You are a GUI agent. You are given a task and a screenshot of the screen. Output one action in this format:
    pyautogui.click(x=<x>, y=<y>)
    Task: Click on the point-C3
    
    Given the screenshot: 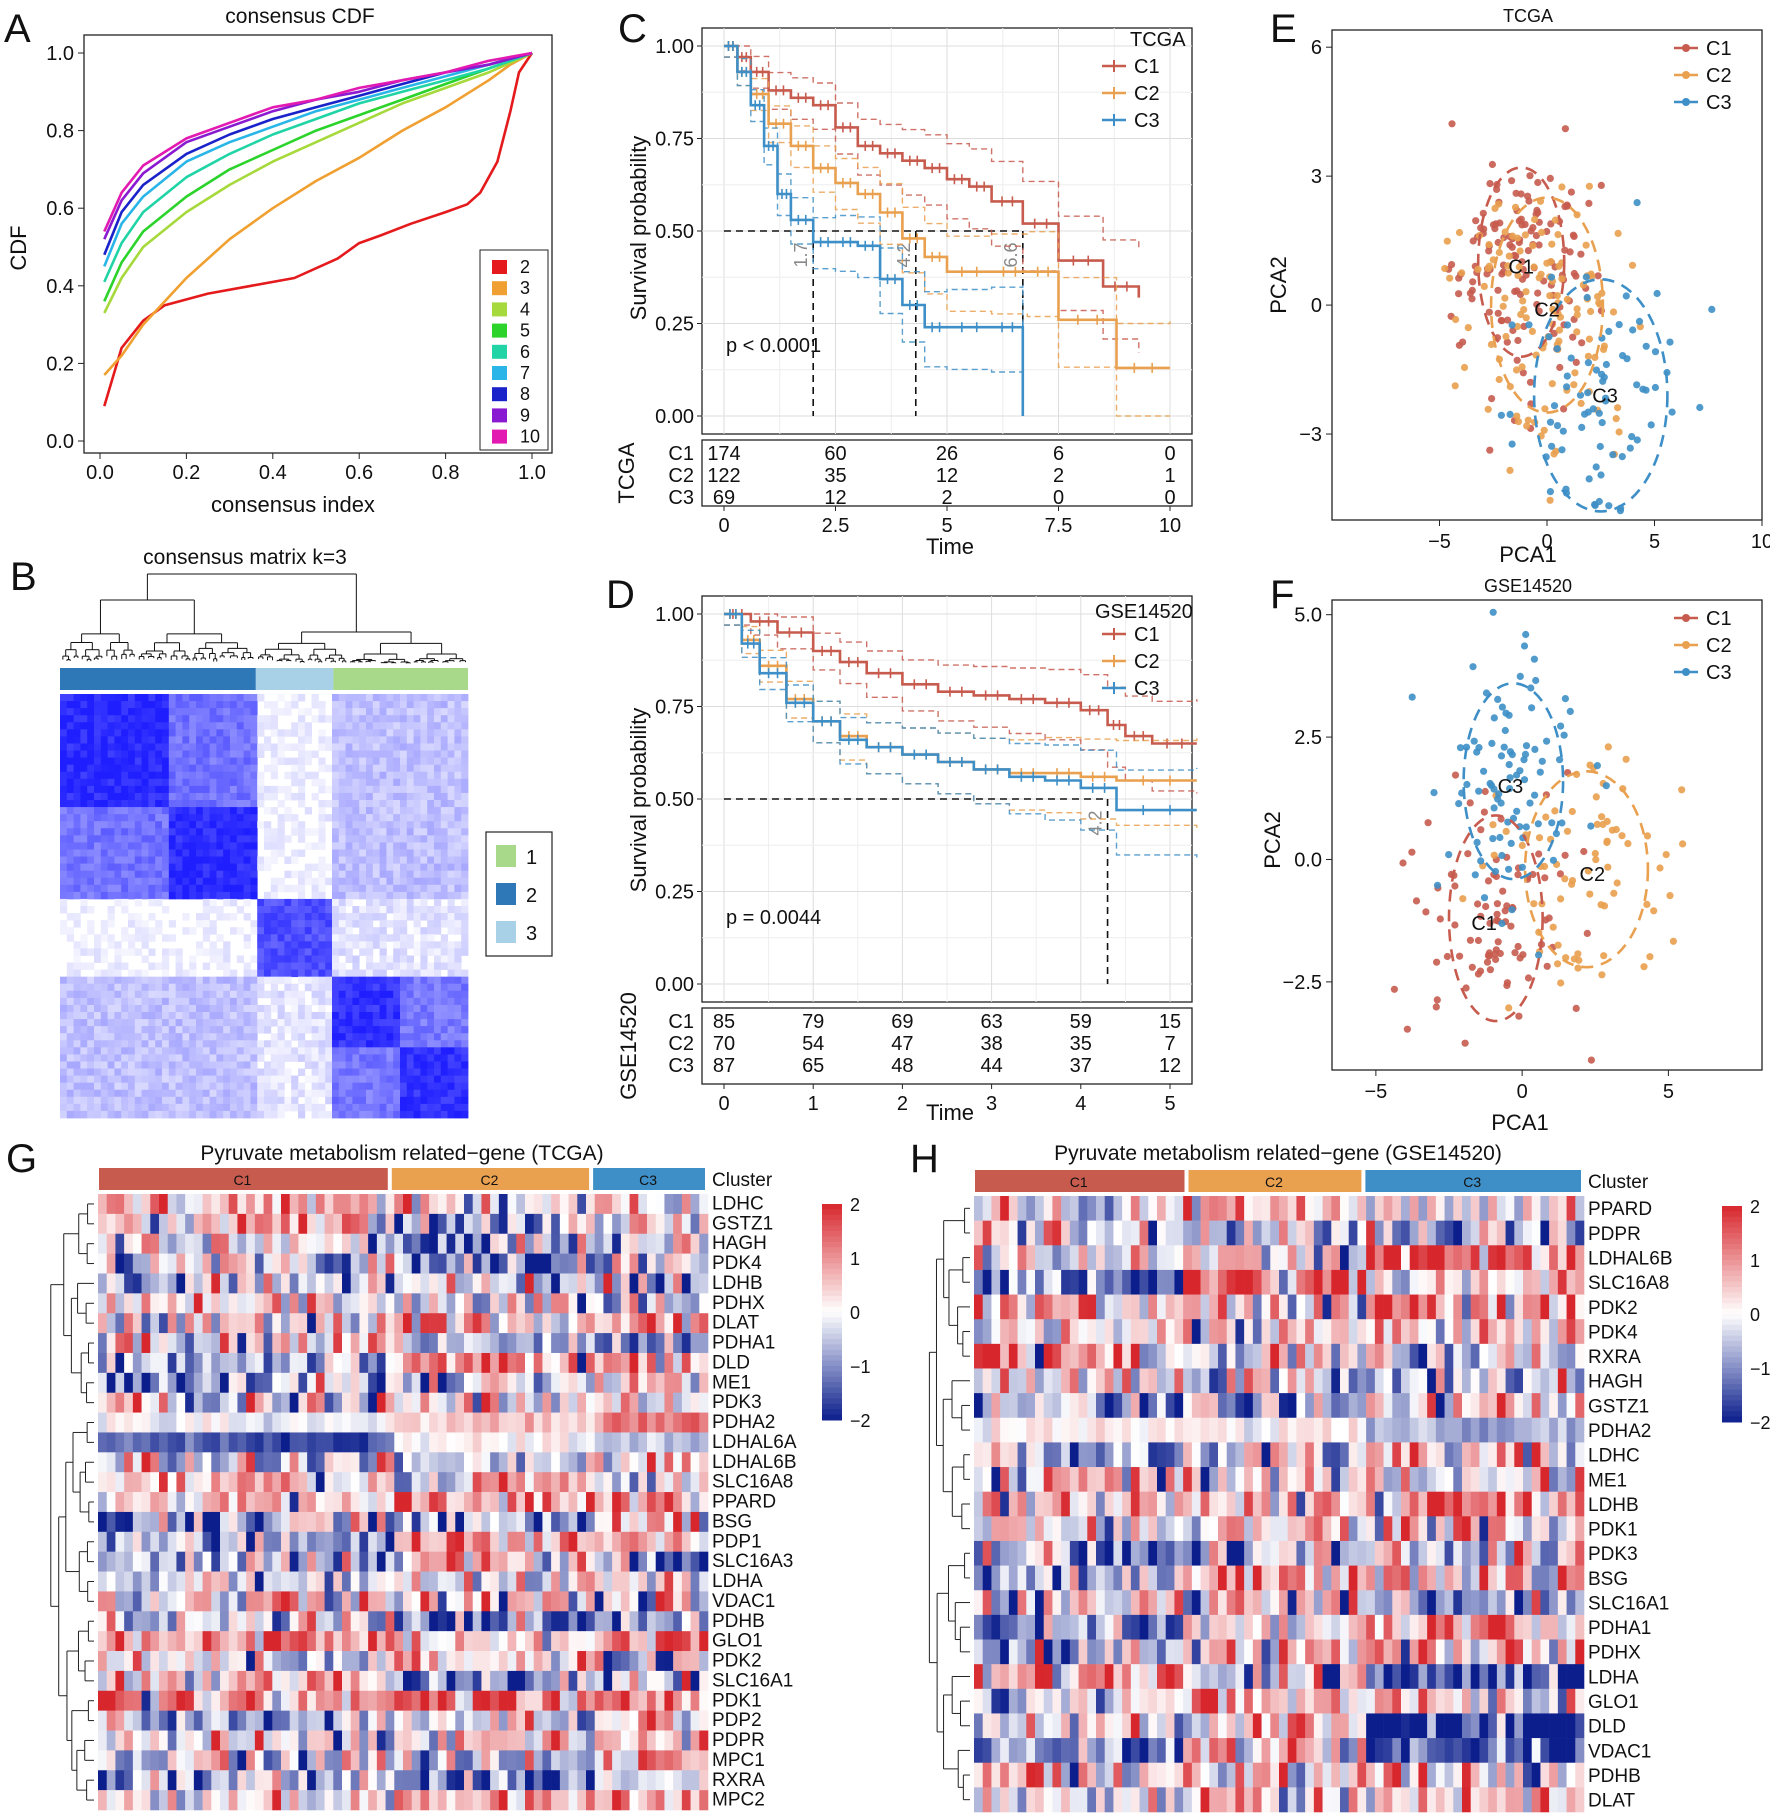 What is the action you would take?
    pyautogui.click(x=1534, y=659)
    